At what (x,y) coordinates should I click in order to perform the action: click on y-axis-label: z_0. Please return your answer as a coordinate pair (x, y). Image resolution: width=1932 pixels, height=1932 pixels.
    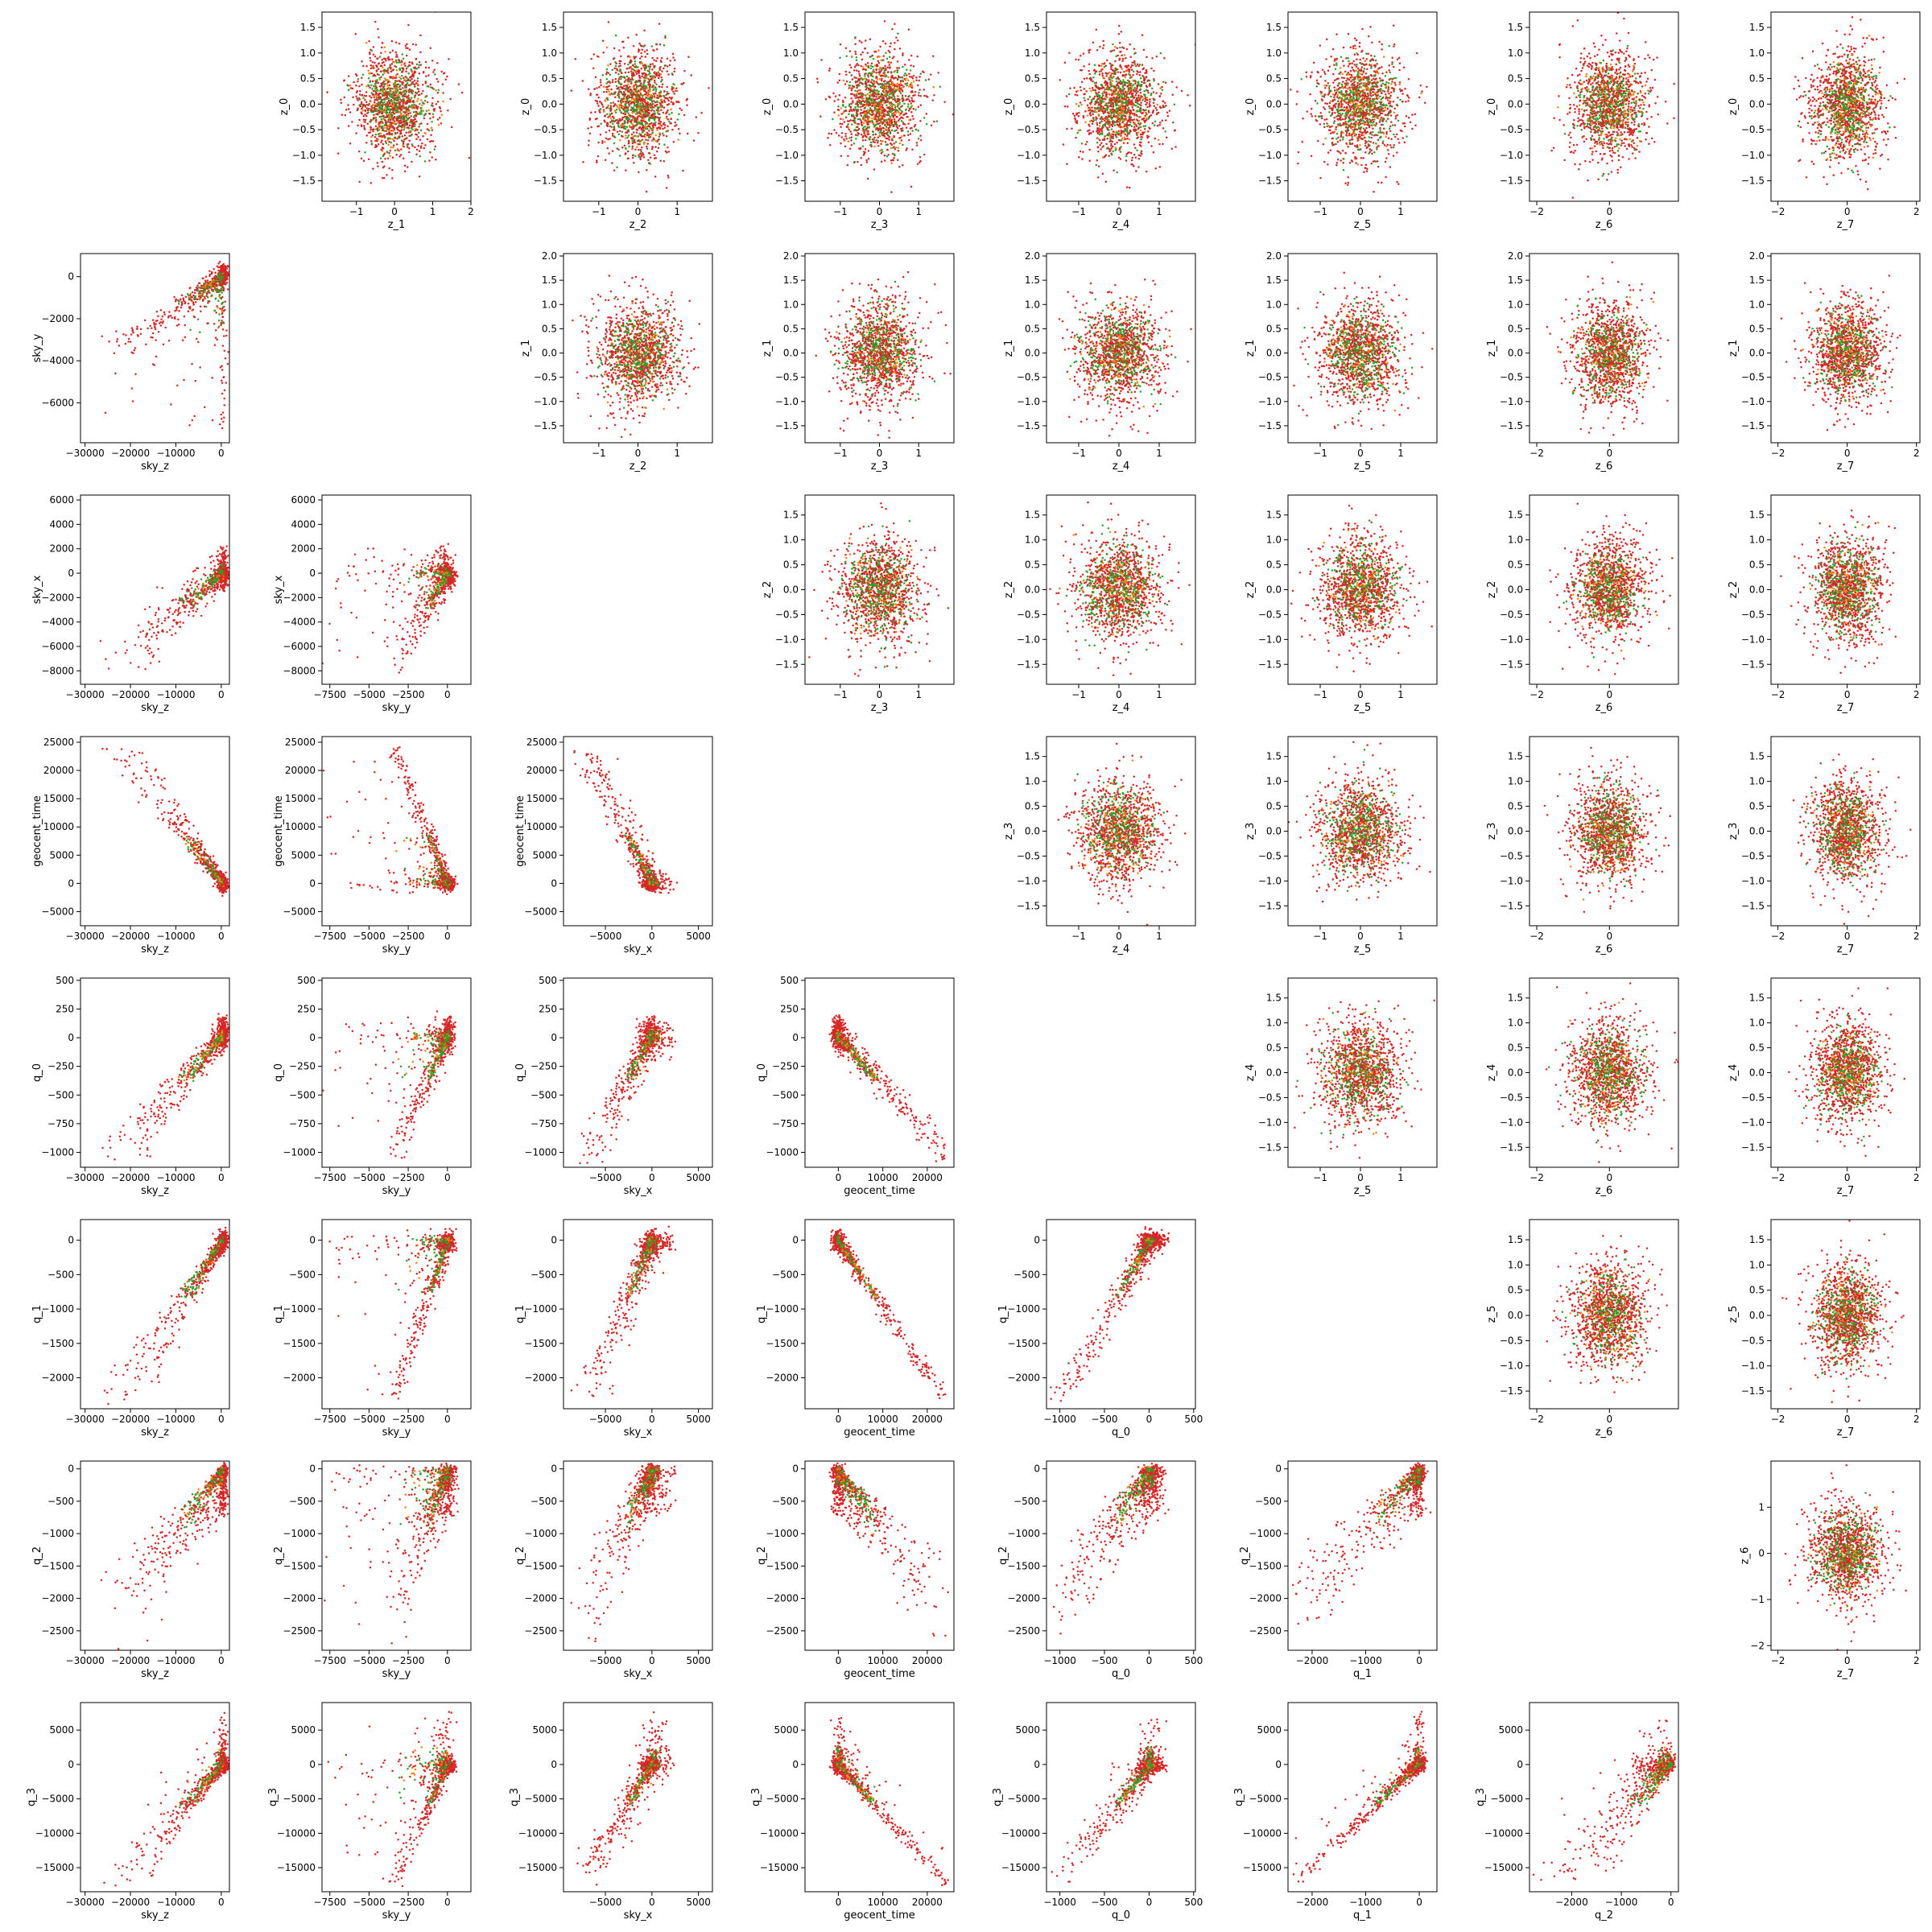
    Looking at the image, I should click on (526, 107).